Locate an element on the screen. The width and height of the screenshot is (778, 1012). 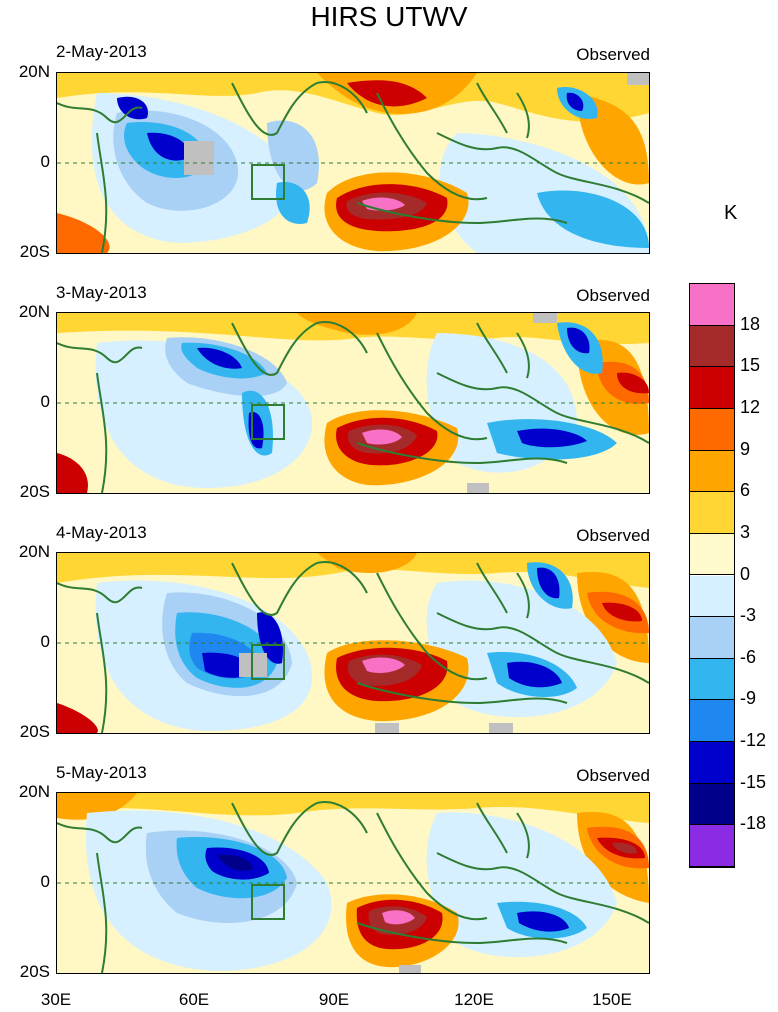
colorbar-tick-label: -3 is located at coordinates (748, 615).